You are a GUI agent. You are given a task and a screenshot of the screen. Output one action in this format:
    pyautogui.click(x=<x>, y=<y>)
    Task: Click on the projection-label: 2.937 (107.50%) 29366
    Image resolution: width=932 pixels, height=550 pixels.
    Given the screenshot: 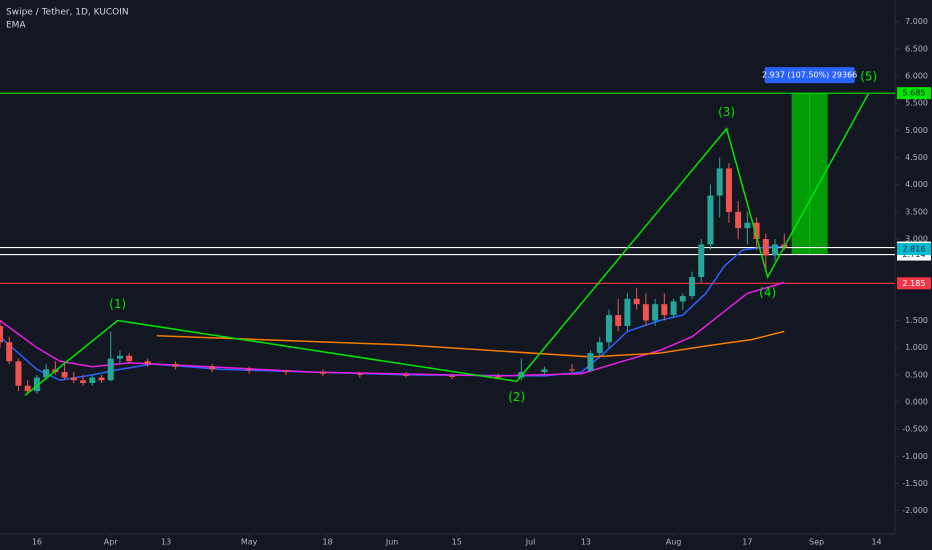 What is the action you would take?
    pyautogui.click(x=809, y=75)
    